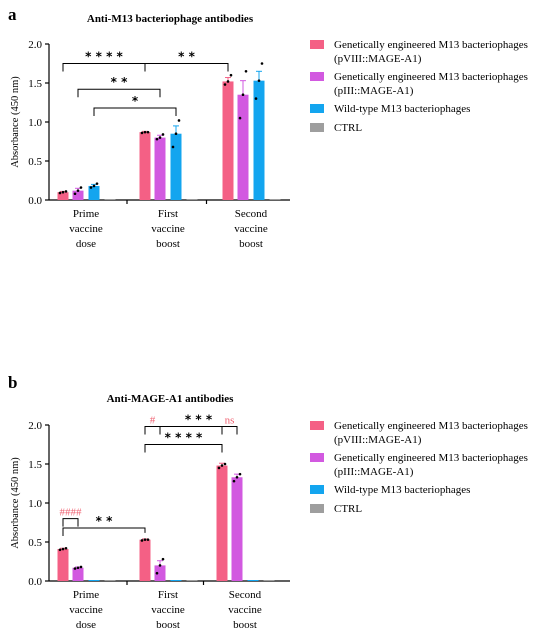 This screenshot has width=550, height=633. Describe the element at coordinates (12, 382) in the screenshot. I see `panel-letter: b` at that location.